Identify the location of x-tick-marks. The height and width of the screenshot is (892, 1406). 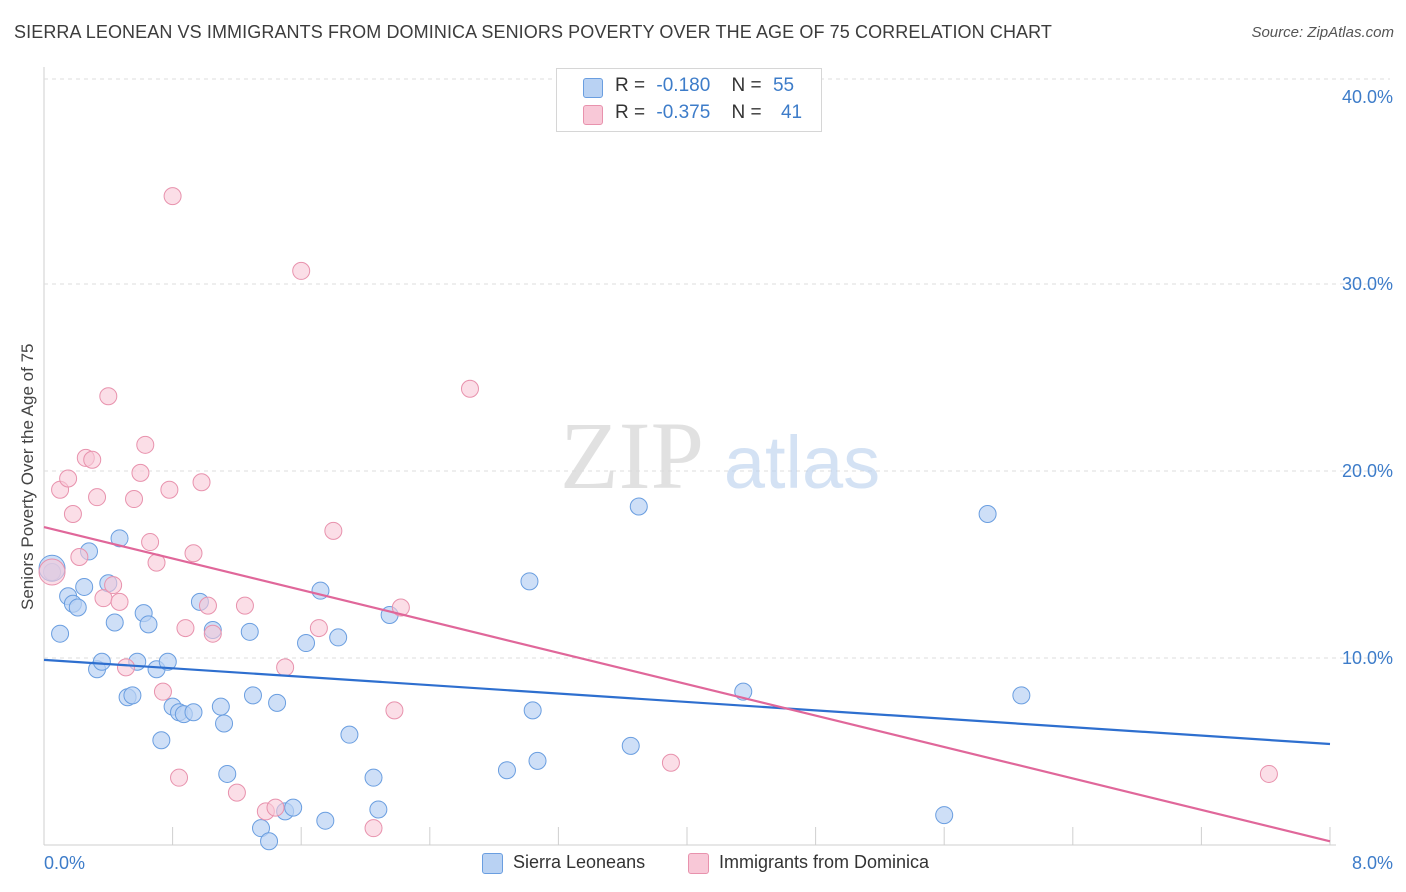
(751, 836).